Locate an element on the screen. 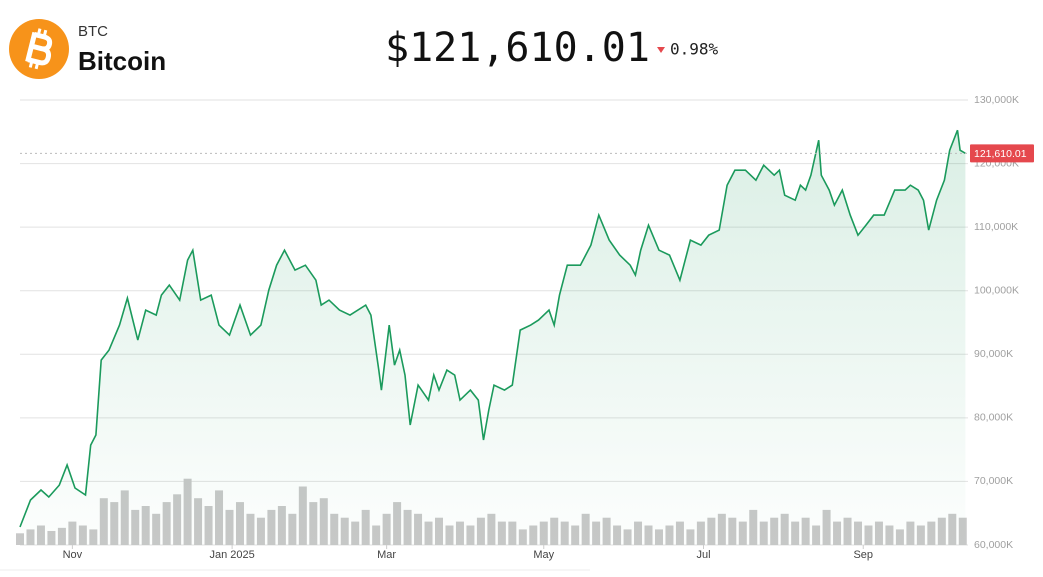 The height and width of the screenshot is (577, 1043). last-price-label: 121,610.01 is located at coordinates (1000, 154).